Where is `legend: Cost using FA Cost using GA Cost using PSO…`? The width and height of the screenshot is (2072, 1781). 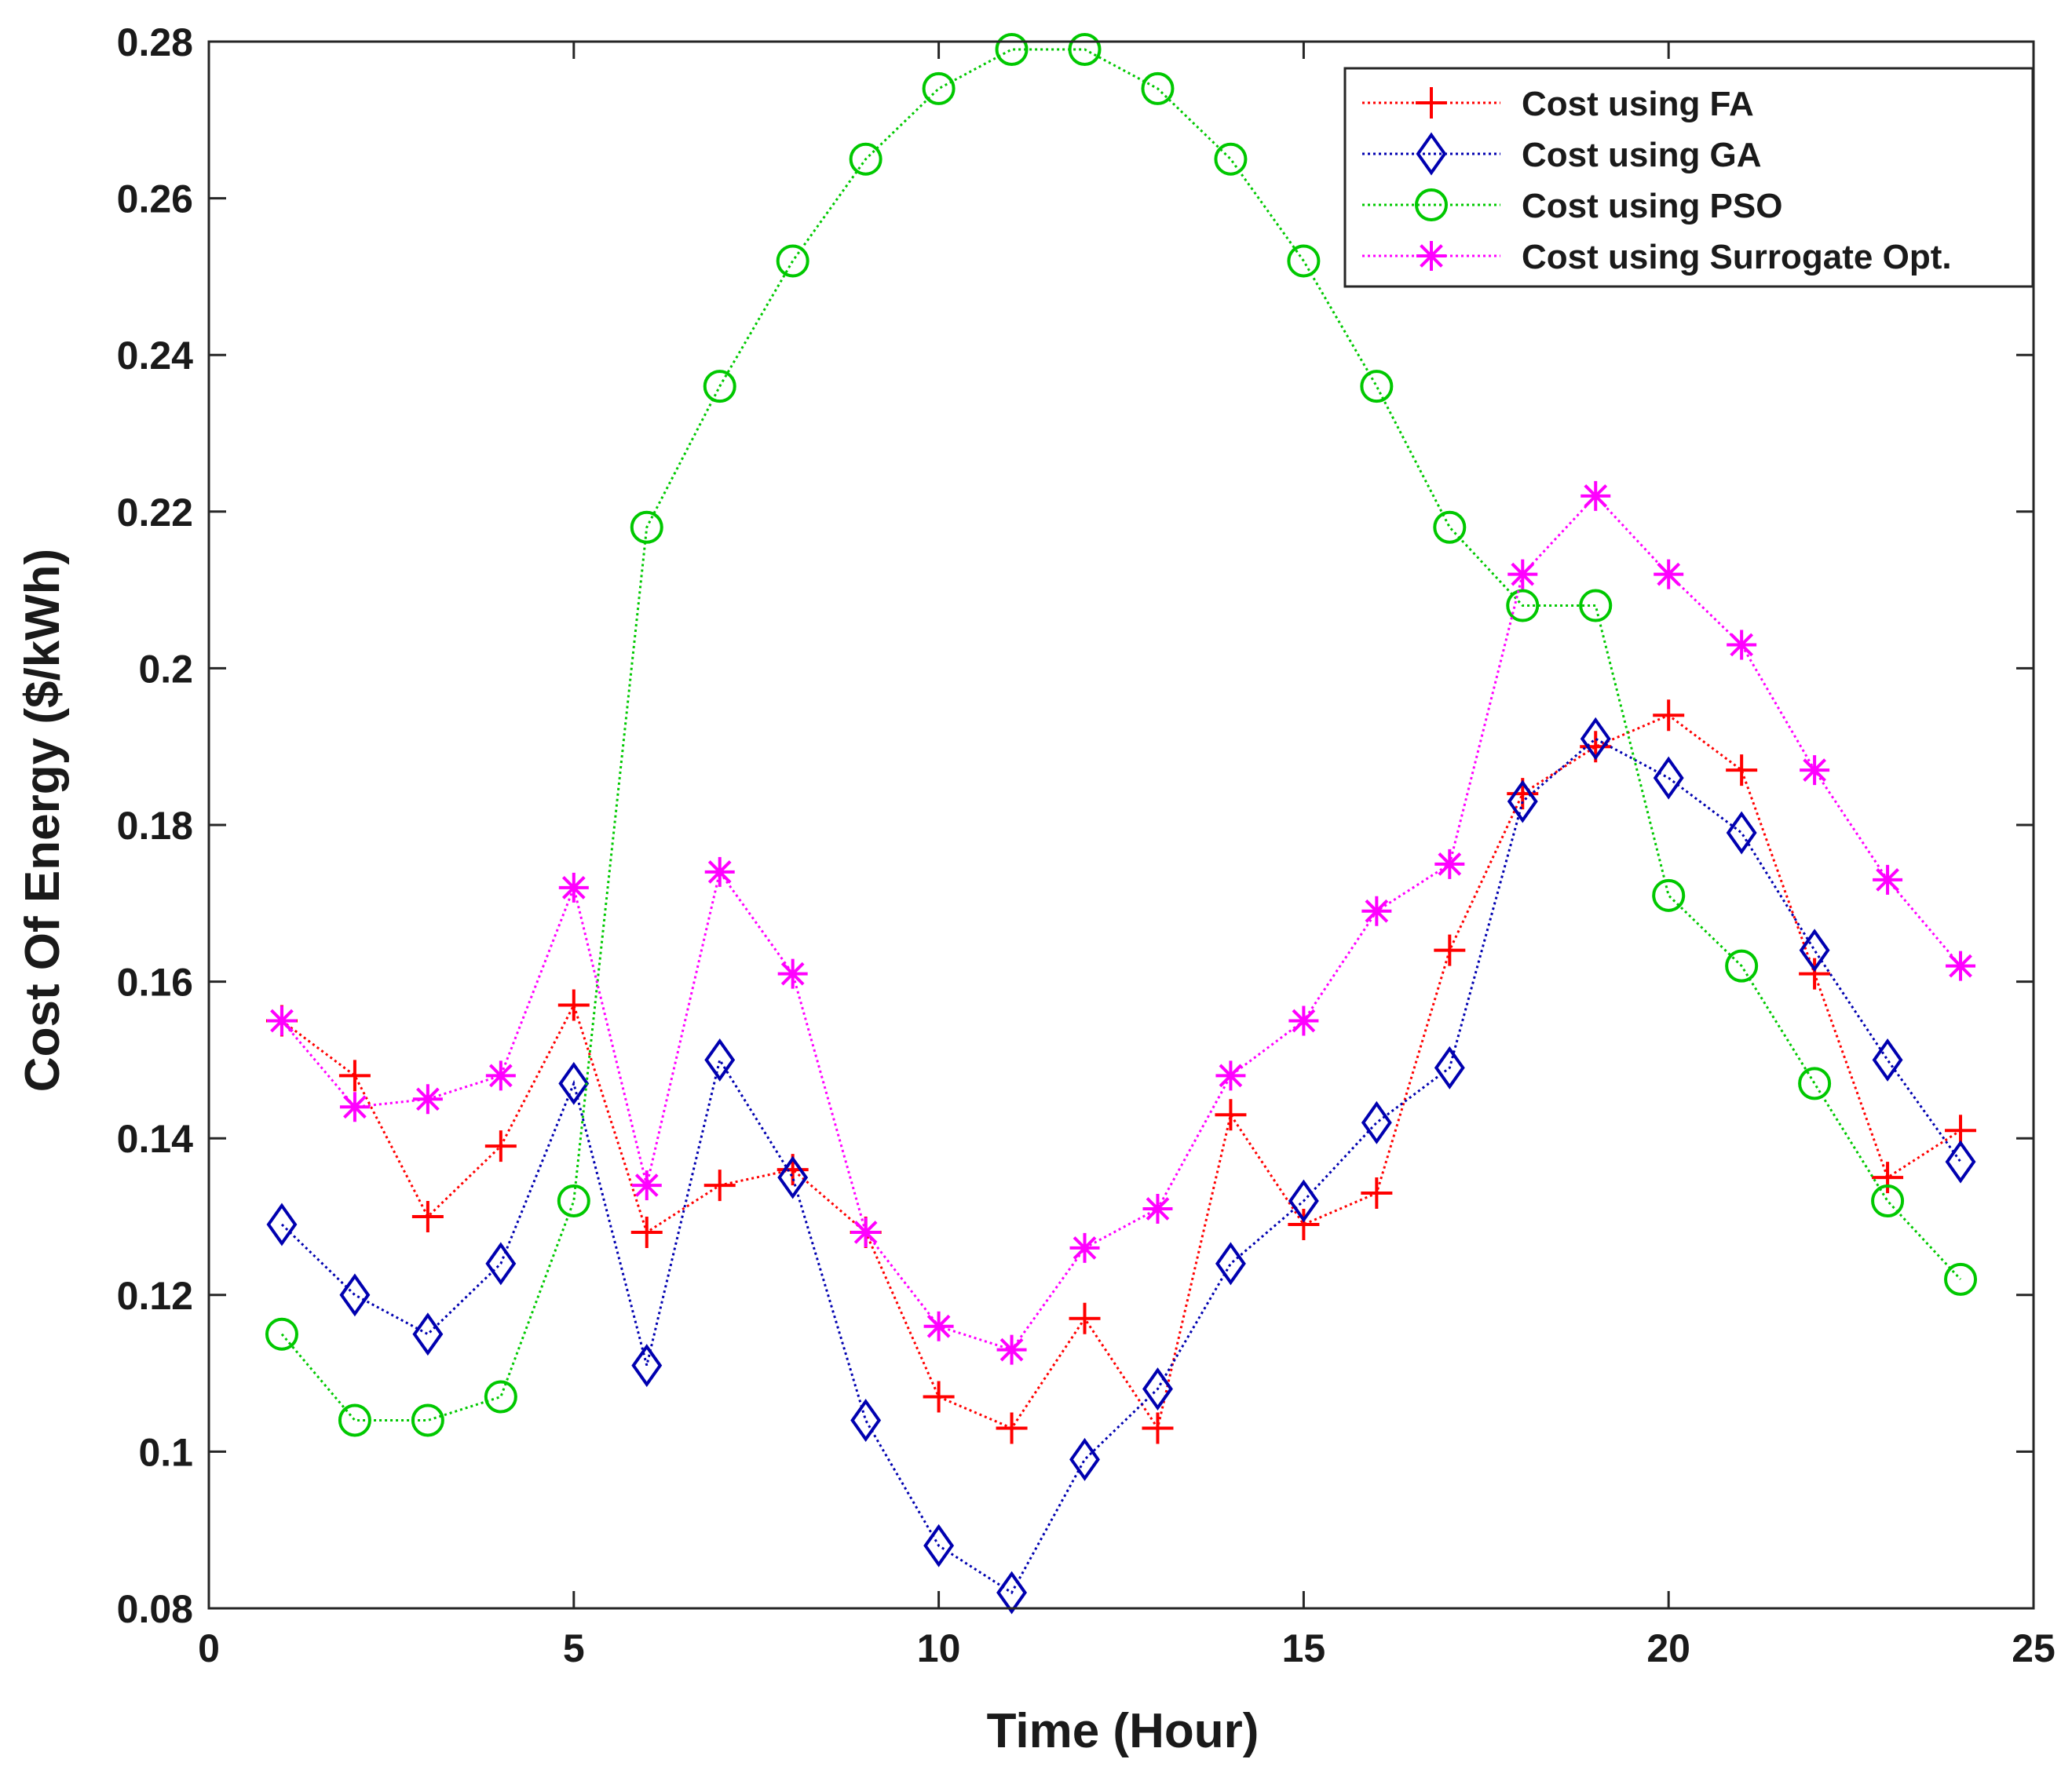 legend: Cost using FA Cost using GA Cost using PSO… is located at coordinates (1688, 177).